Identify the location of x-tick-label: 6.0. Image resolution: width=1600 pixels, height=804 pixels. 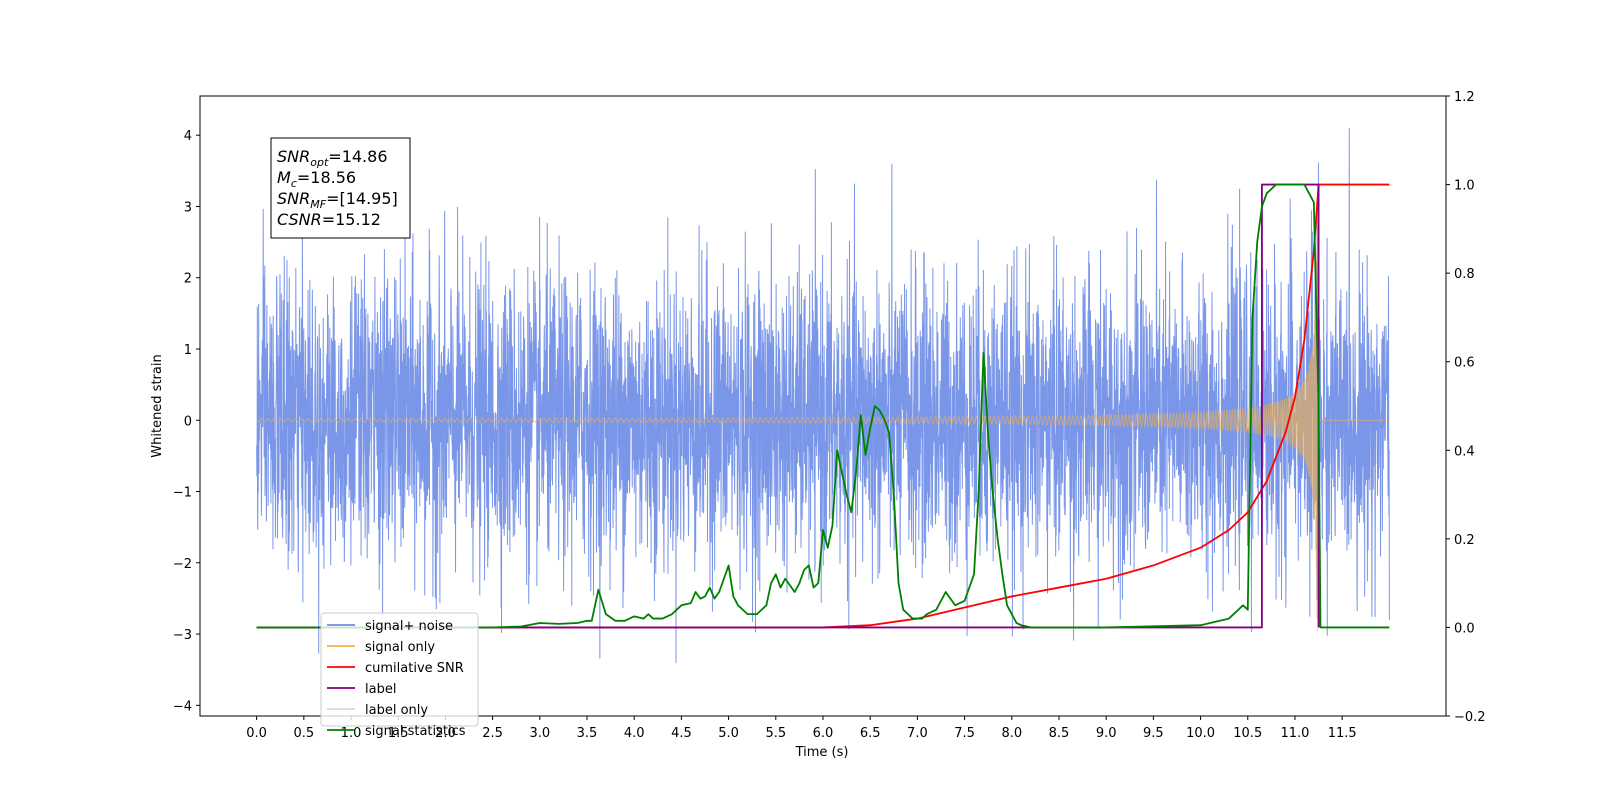
(823, 733).